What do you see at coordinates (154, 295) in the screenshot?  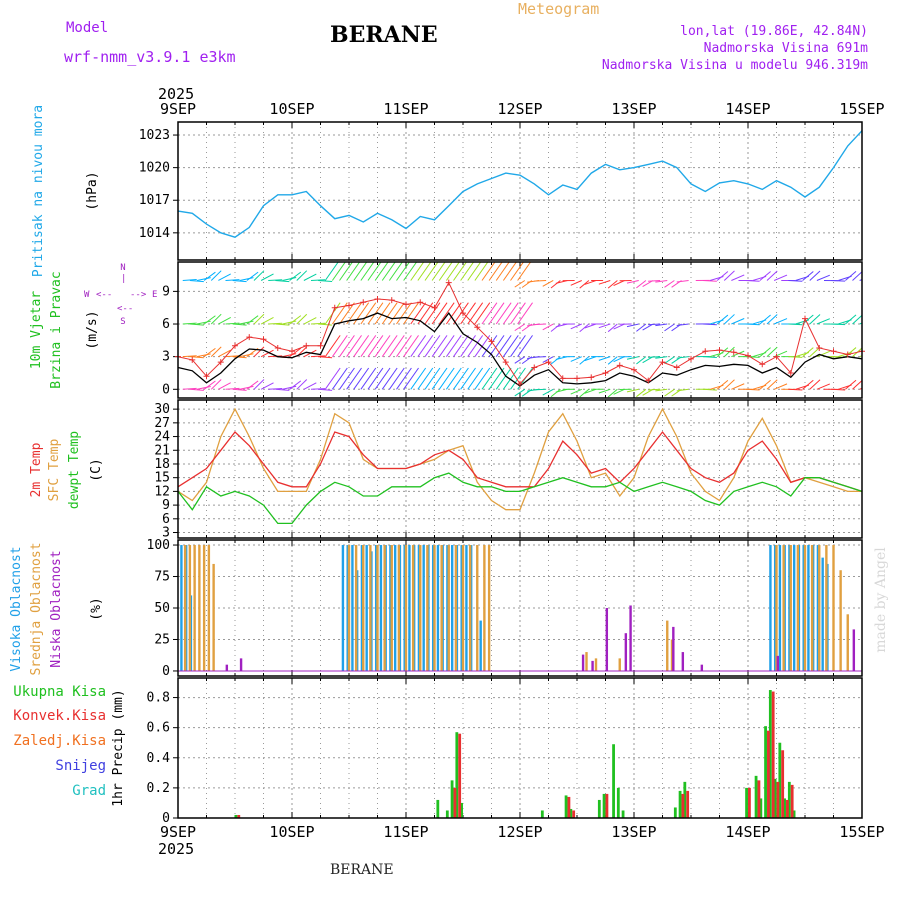 I see `compass-east: E` at bounding box center [154, 295].